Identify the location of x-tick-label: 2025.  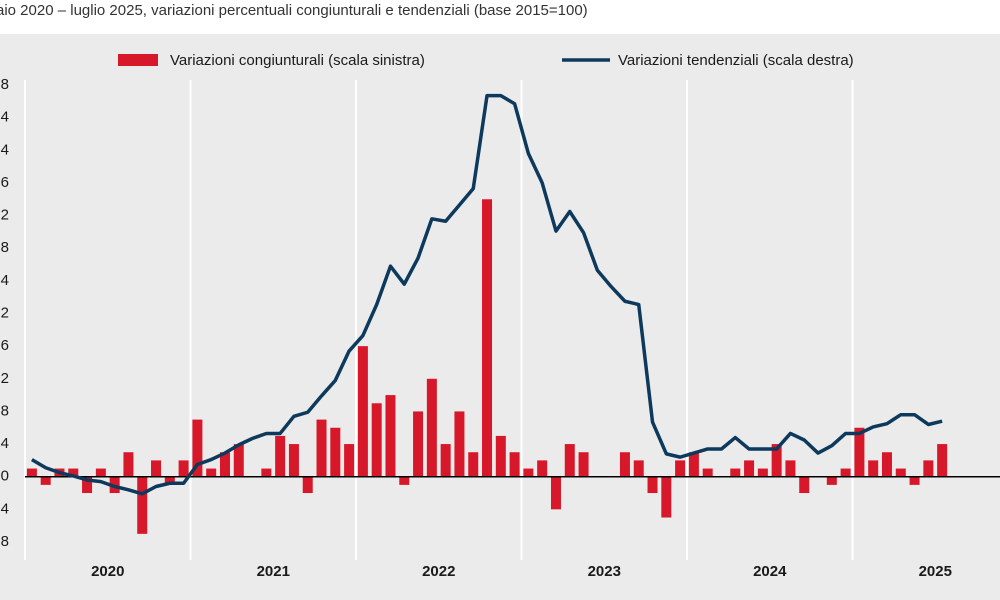
(935, 571).